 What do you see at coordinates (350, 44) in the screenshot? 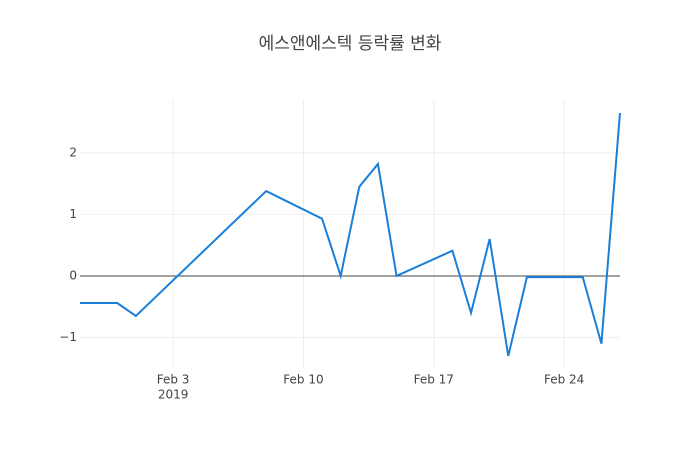
I see `chart-title: 에스앤에스텍 등락률 변화` at bounding box center [350, 44].